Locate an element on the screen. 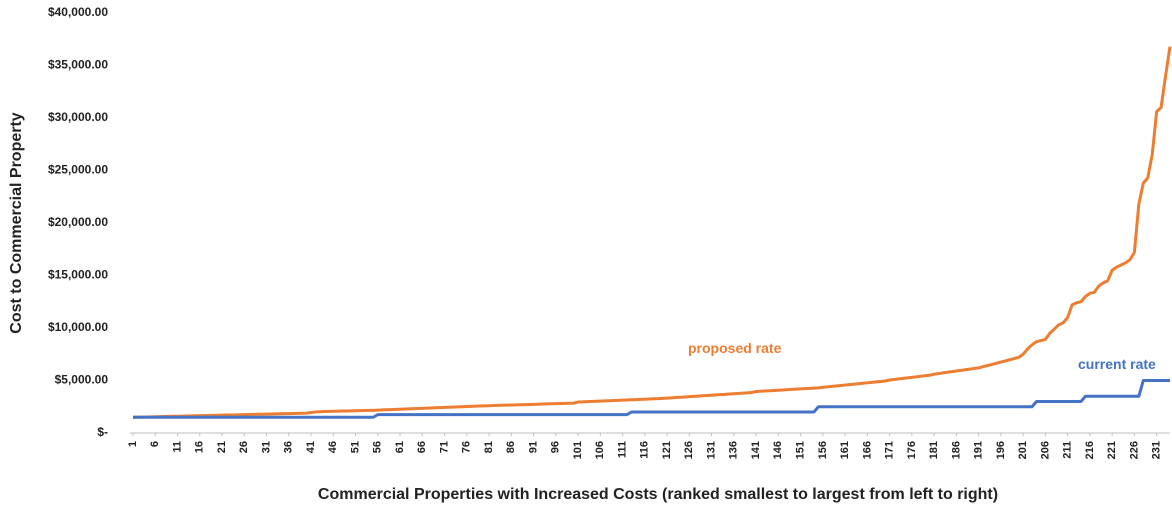 The width and height of the screenshot is (1172, 510). annotation: proposed rate is located at coordinates (735, 348).